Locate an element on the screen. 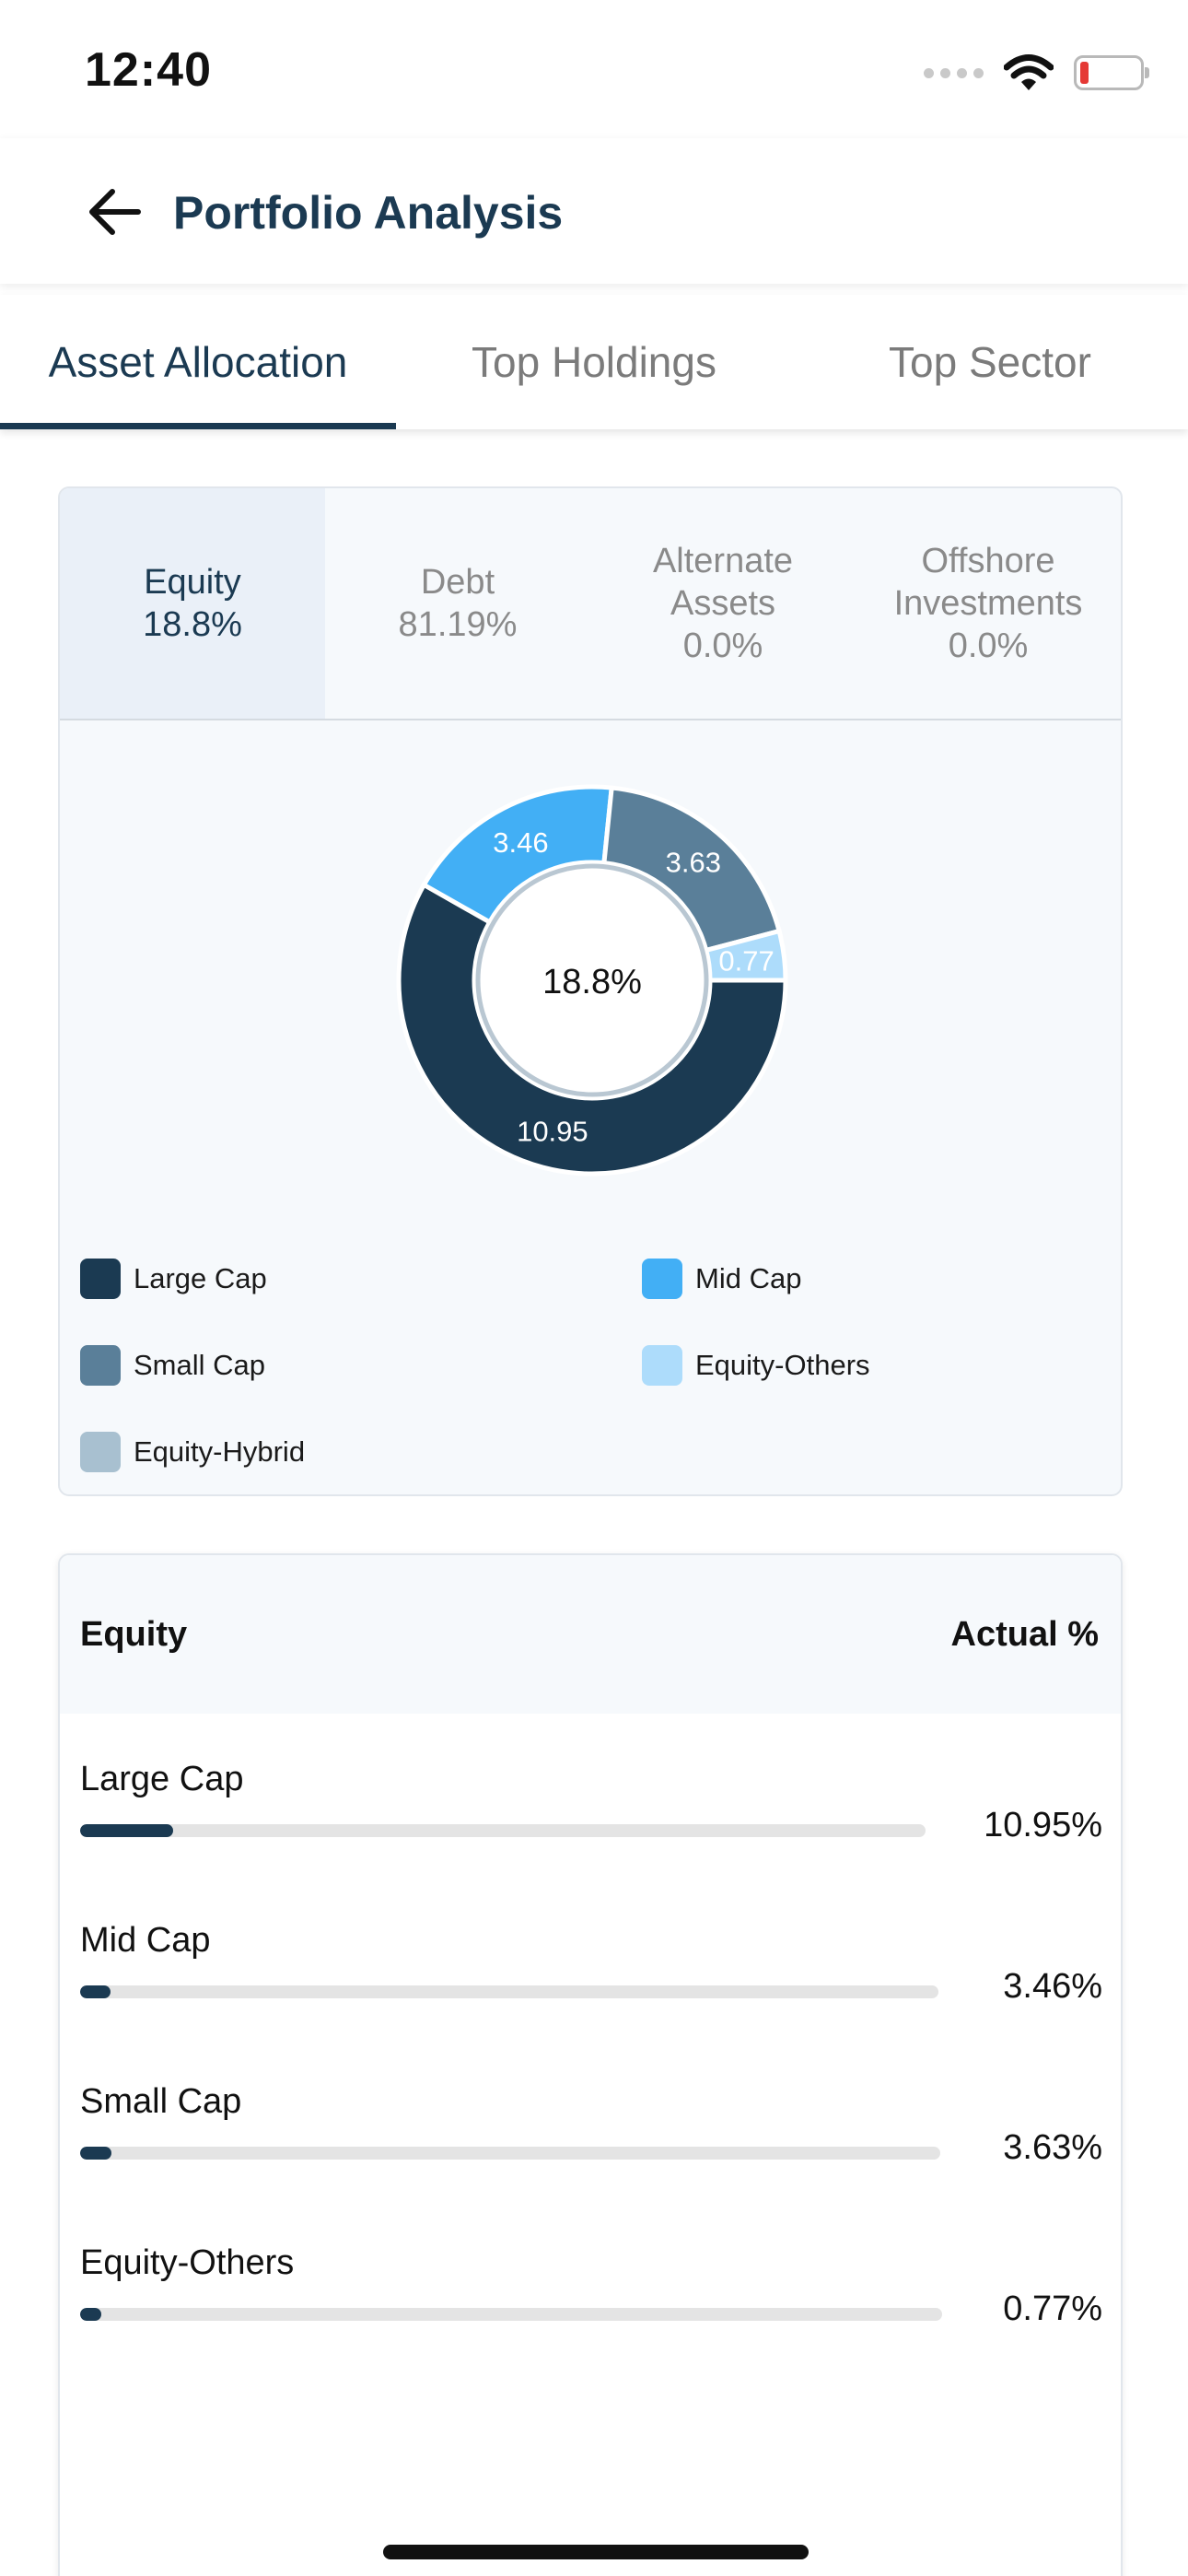 Image resolution: width=1188 pixels, height=2576 pixels. status-bar: 12:40 is located at coordinates (594, 69).